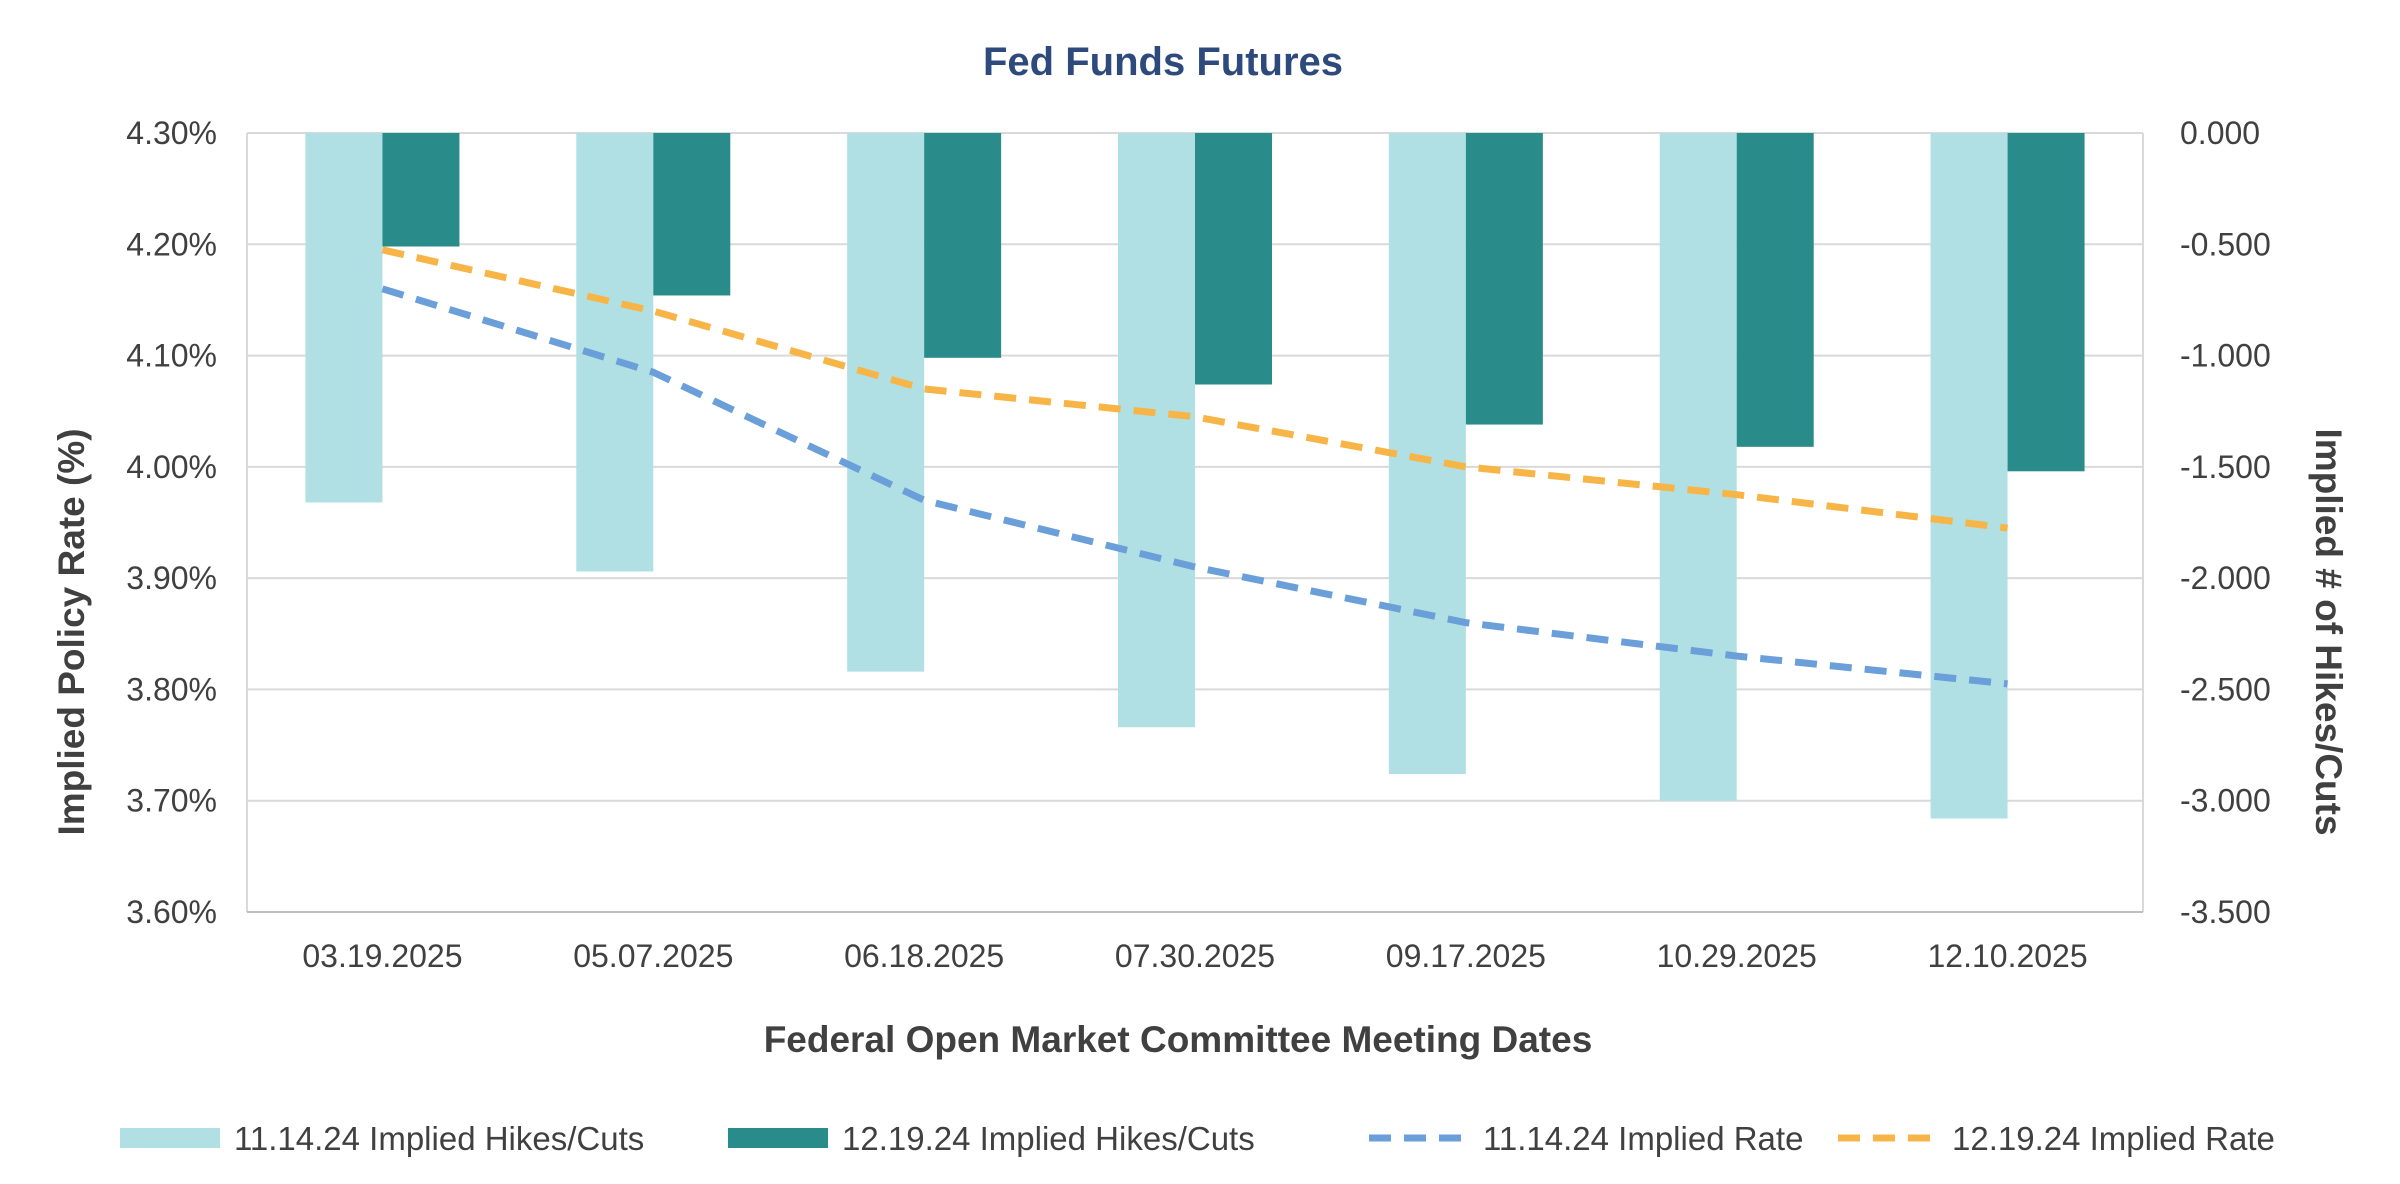 Image resolution: width=2400 pixels, height=1184 pixels. Describe the element at coordinates (171, 801) in the screenshot. I see `left-tick-label: 3.70%` at that location.